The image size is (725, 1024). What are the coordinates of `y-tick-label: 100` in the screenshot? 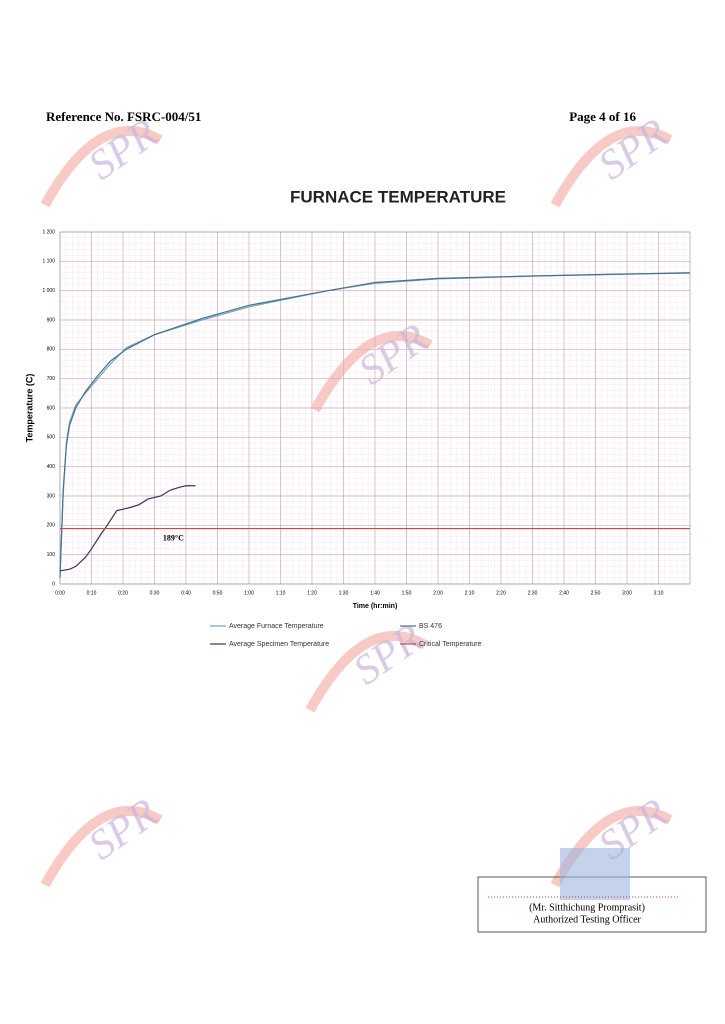 It's located at (51, 555).